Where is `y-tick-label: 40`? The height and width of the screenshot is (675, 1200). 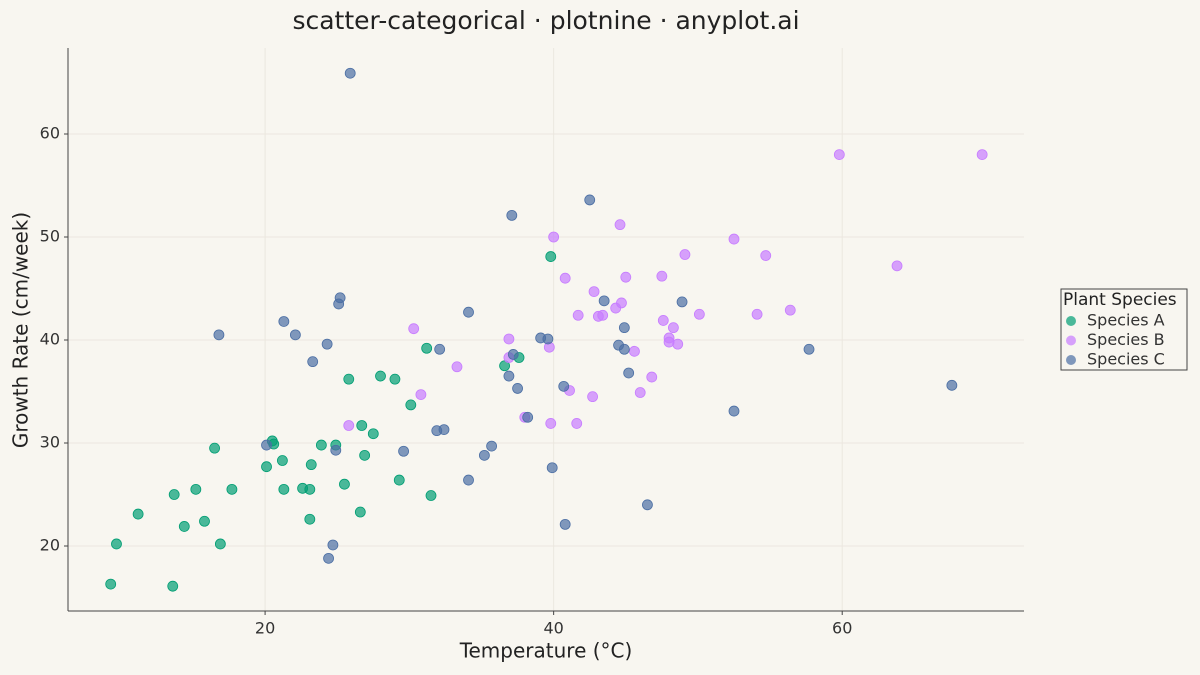
y-tick-label: 40 is located at coordinates (50, 339).